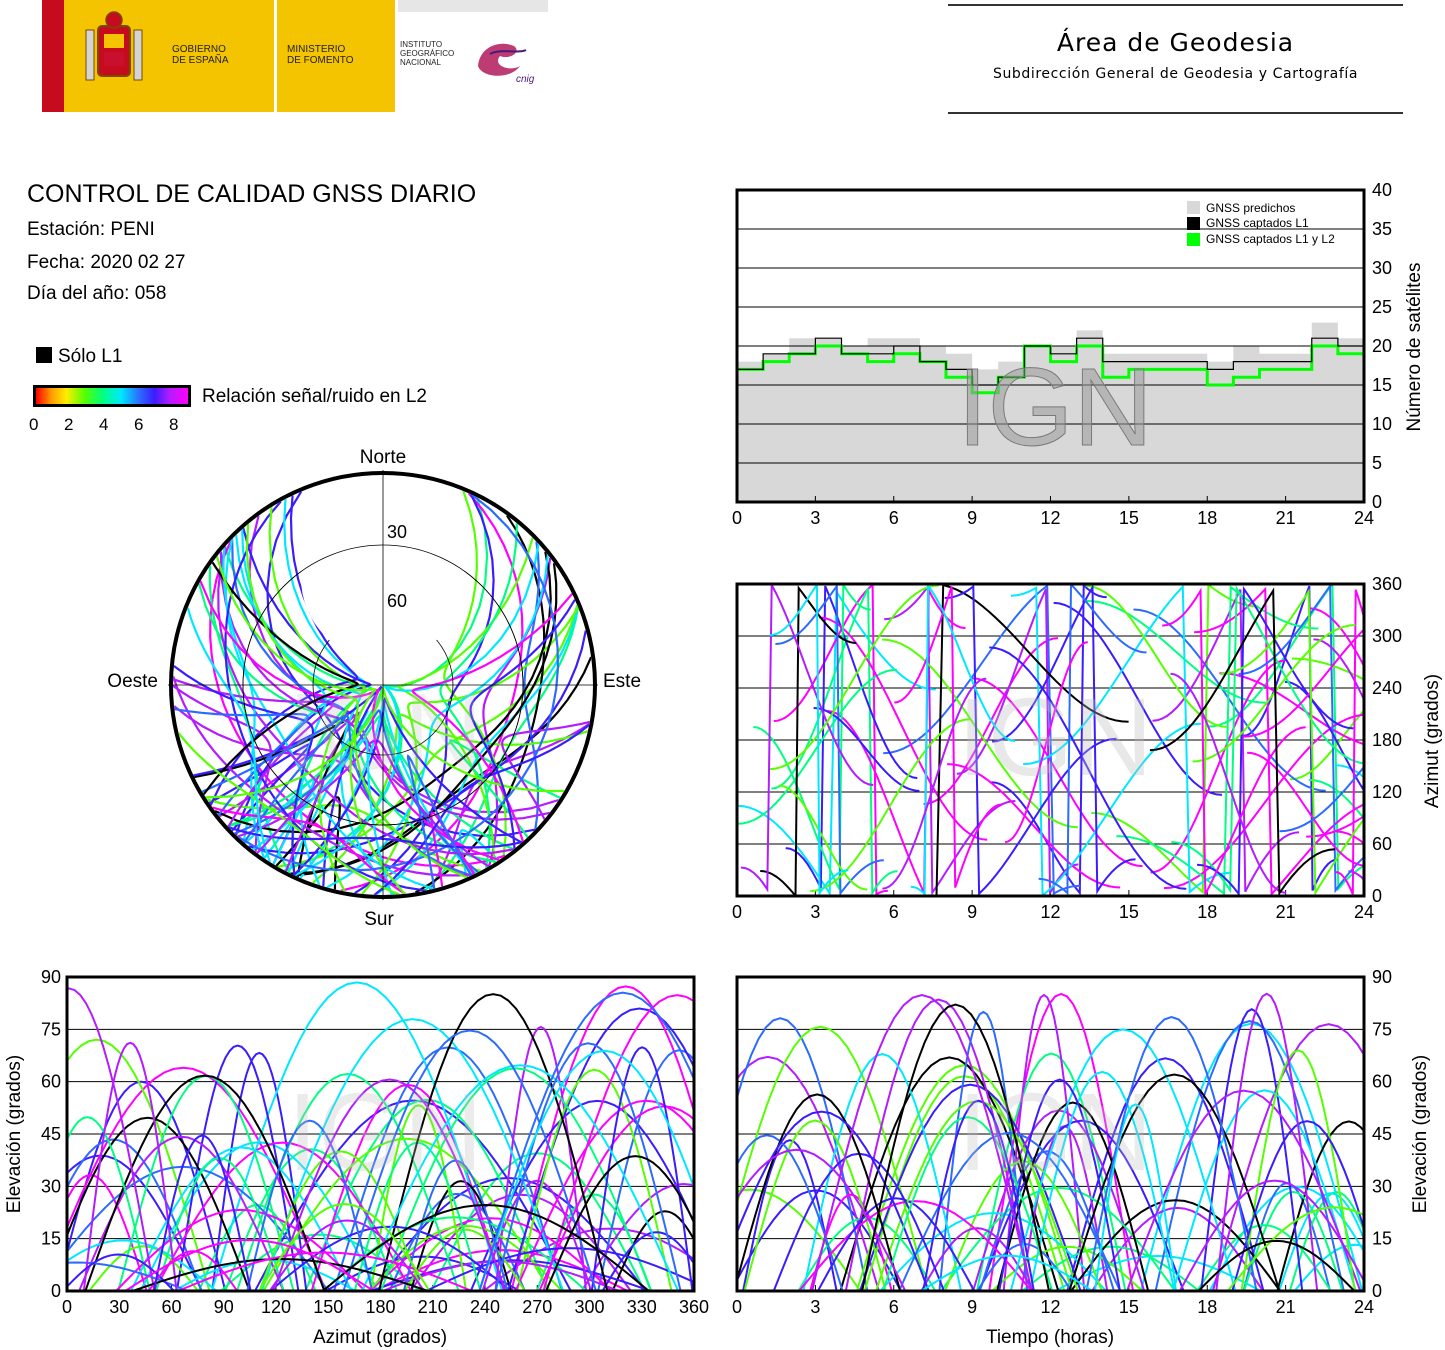 The width and height of the screenshot is (1445, 1350). Describe the element at coordinates (90, 356) in the screenshot. I see `legend-l1-label: Sólo L1` at that location.